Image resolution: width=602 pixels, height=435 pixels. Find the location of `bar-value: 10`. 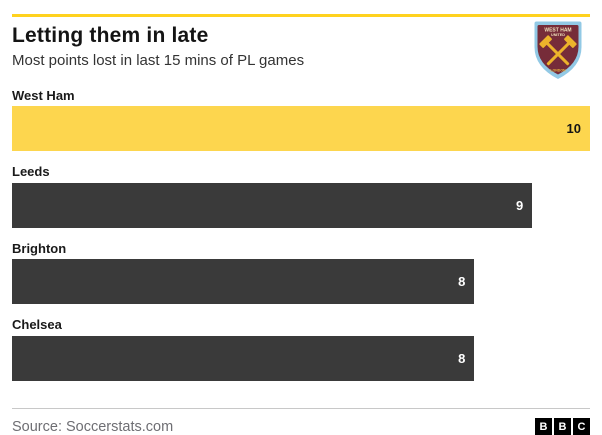

bar-value: 10 is located at coordinates (573, 129).